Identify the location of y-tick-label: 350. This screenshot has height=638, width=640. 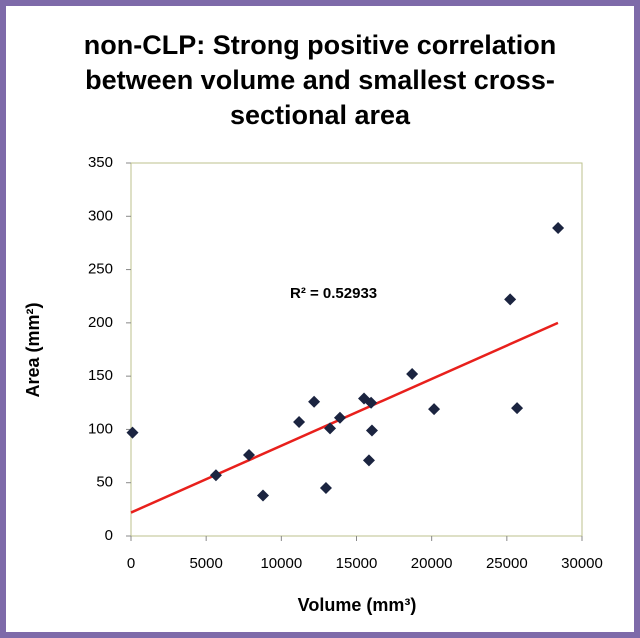
(100, 162).